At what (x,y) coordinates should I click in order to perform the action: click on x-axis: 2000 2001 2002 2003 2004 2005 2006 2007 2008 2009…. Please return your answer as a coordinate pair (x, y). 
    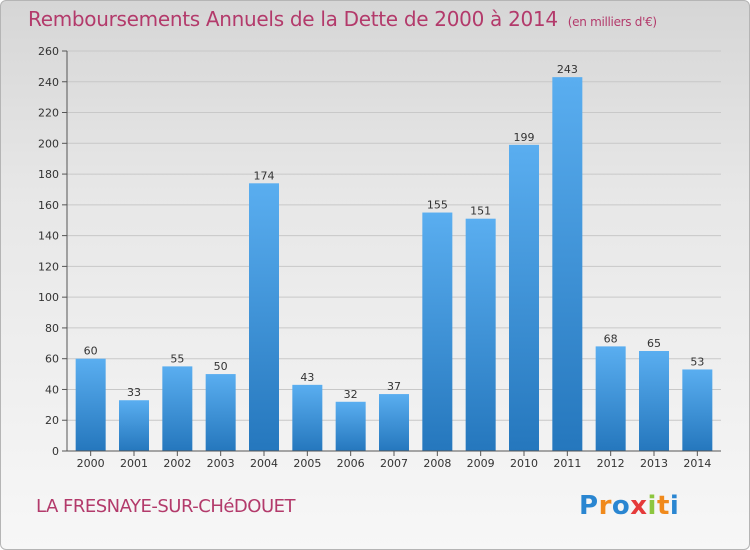
    Looking at the image, I should click on (394, 460).